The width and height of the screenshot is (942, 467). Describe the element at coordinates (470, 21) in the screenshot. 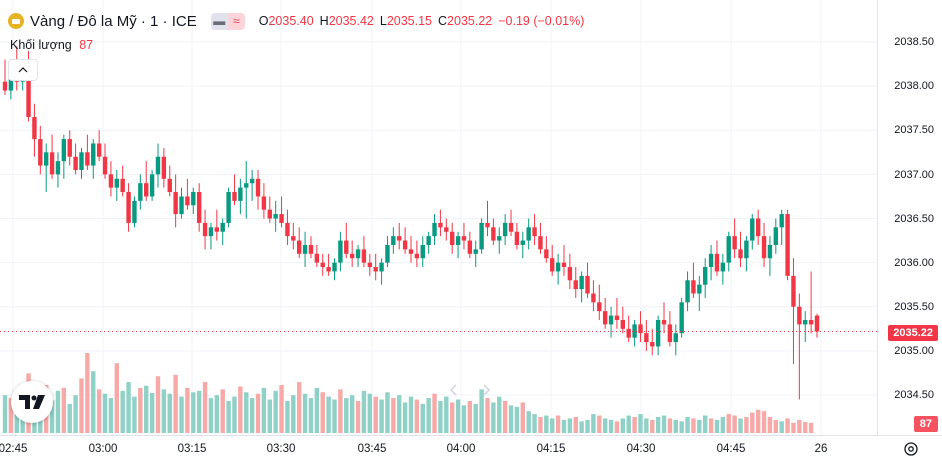

I see `close-value: 2035.22` at that location.